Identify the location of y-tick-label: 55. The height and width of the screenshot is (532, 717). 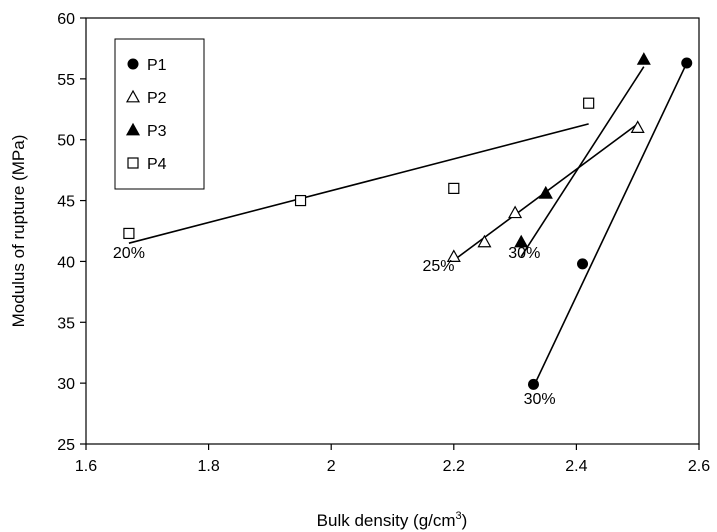
(66, 80).